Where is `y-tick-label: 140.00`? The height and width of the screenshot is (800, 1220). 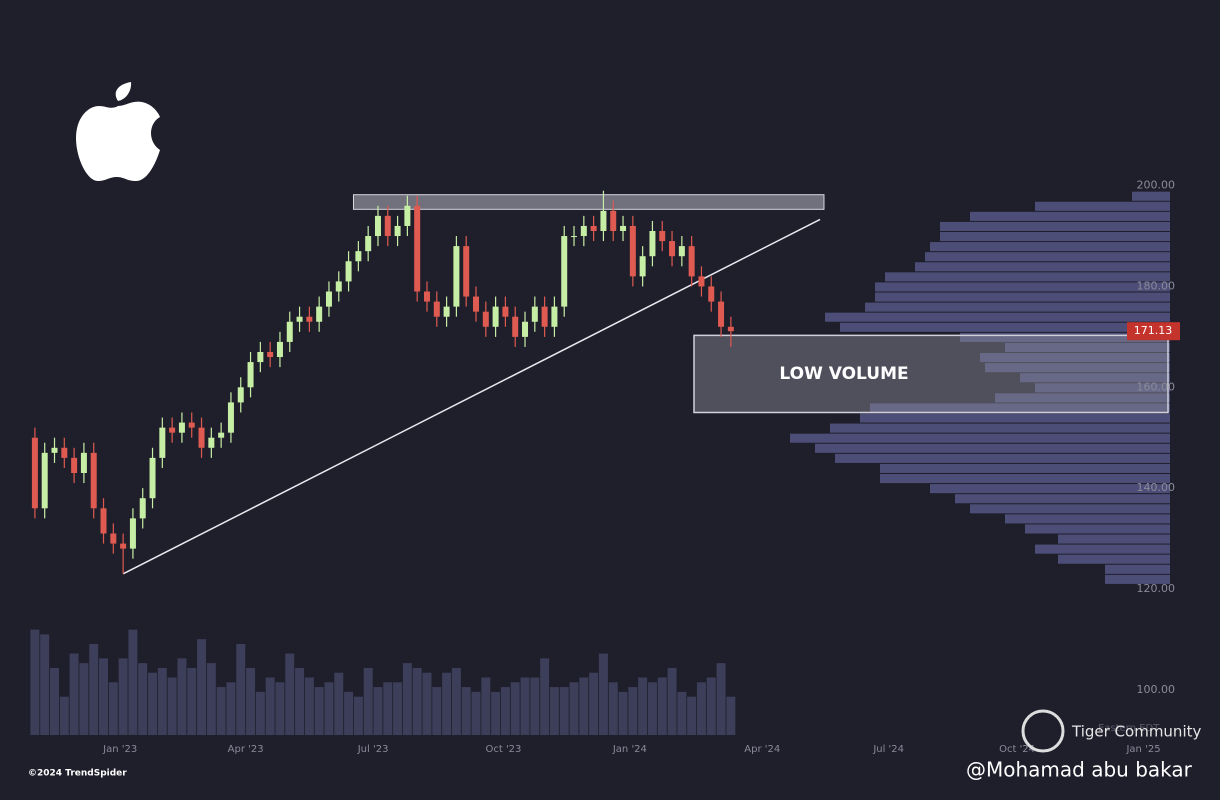 y-tick-label: 140.00 is located at coordinates (1156, 487).